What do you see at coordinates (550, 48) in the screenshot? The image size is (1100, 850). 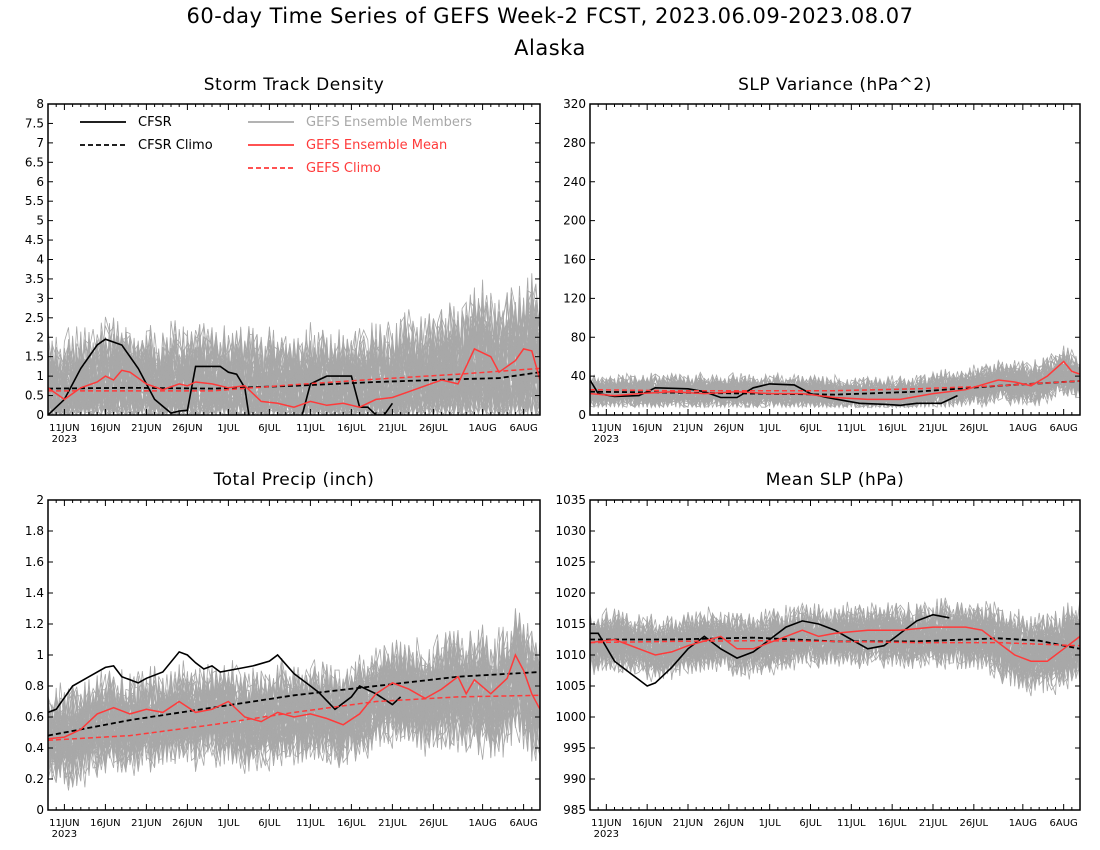 I see `figure-subtitle: Alaska` at bounding box center [550, 48].